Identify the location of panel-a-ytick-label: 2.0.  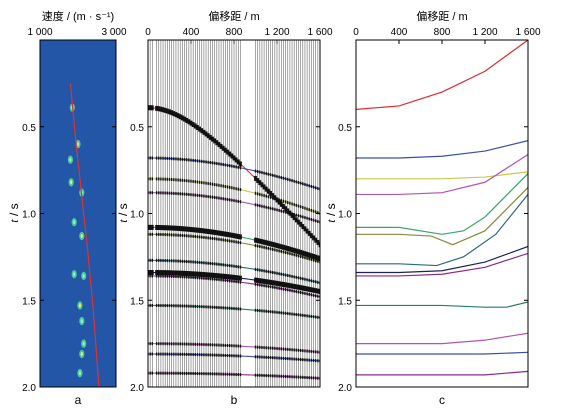
(29, 388).